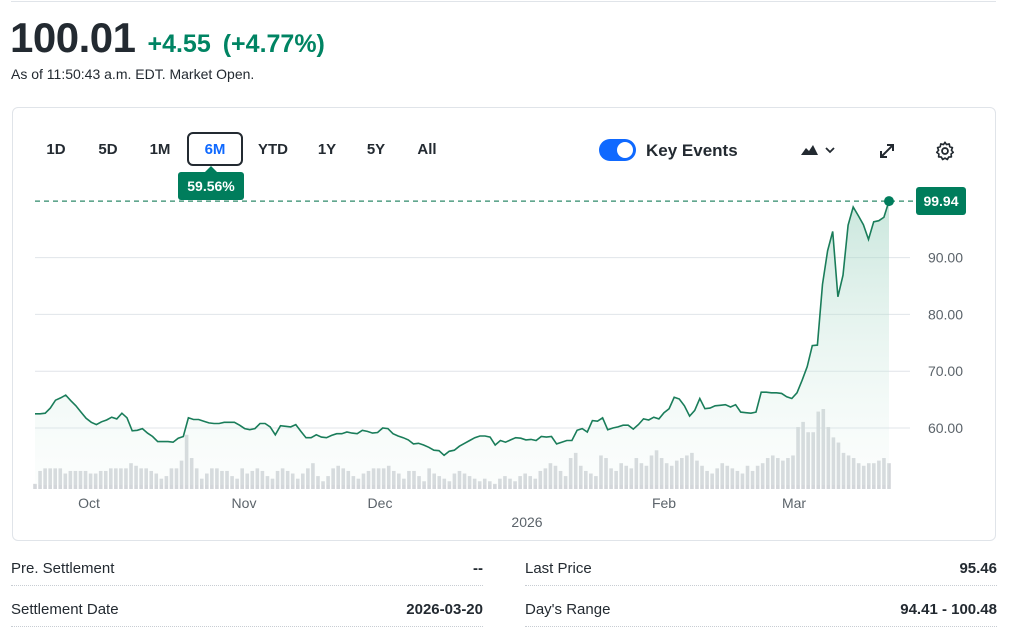 The height and width of the screenshot is (635, 1023). Describe the element at coordinates (273, 149) in the screenshot. I see `range-button-ytd: YTD` at that location.